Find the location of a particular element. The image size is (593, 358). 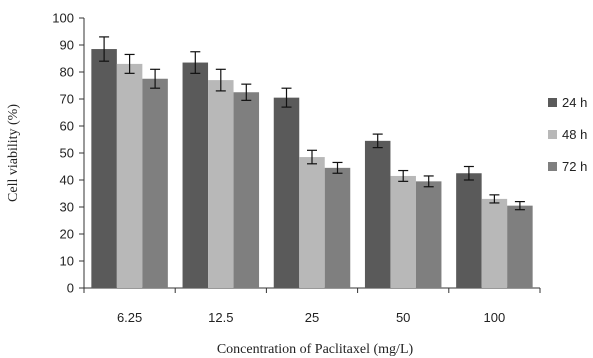

legend: 24 h 48 h 72 h is located at coordinates (567, 134).